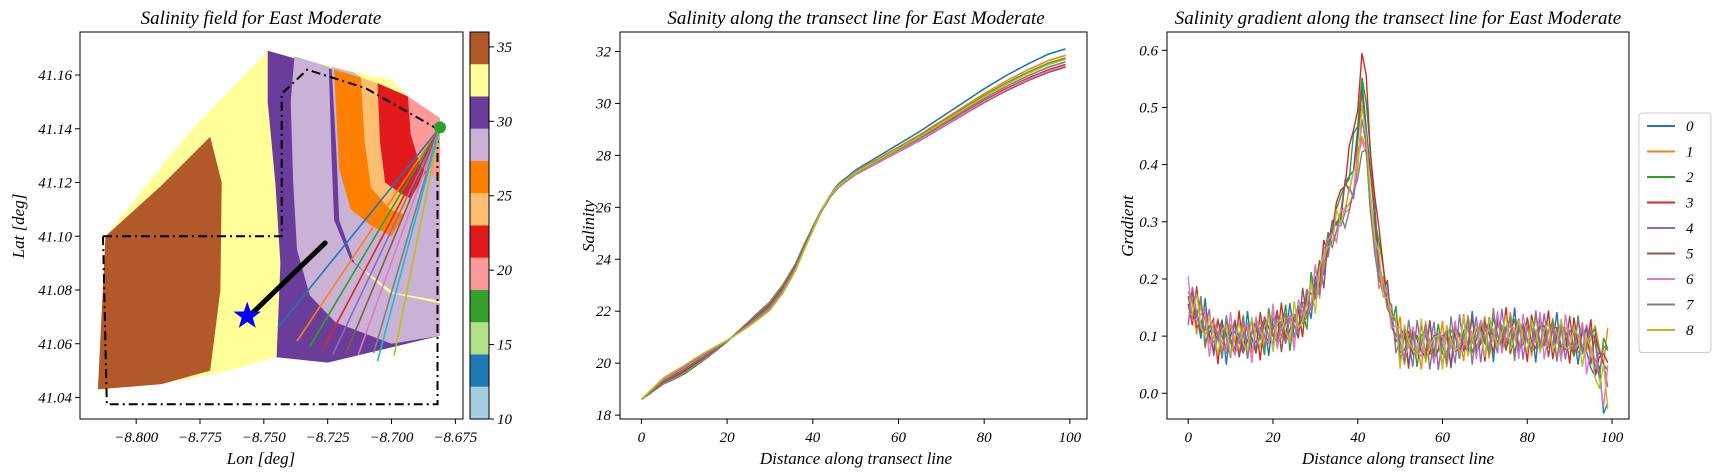  Describe the element at coordinates (1689, 204) in the screenshot. I see `legend-label: 3` at that location.